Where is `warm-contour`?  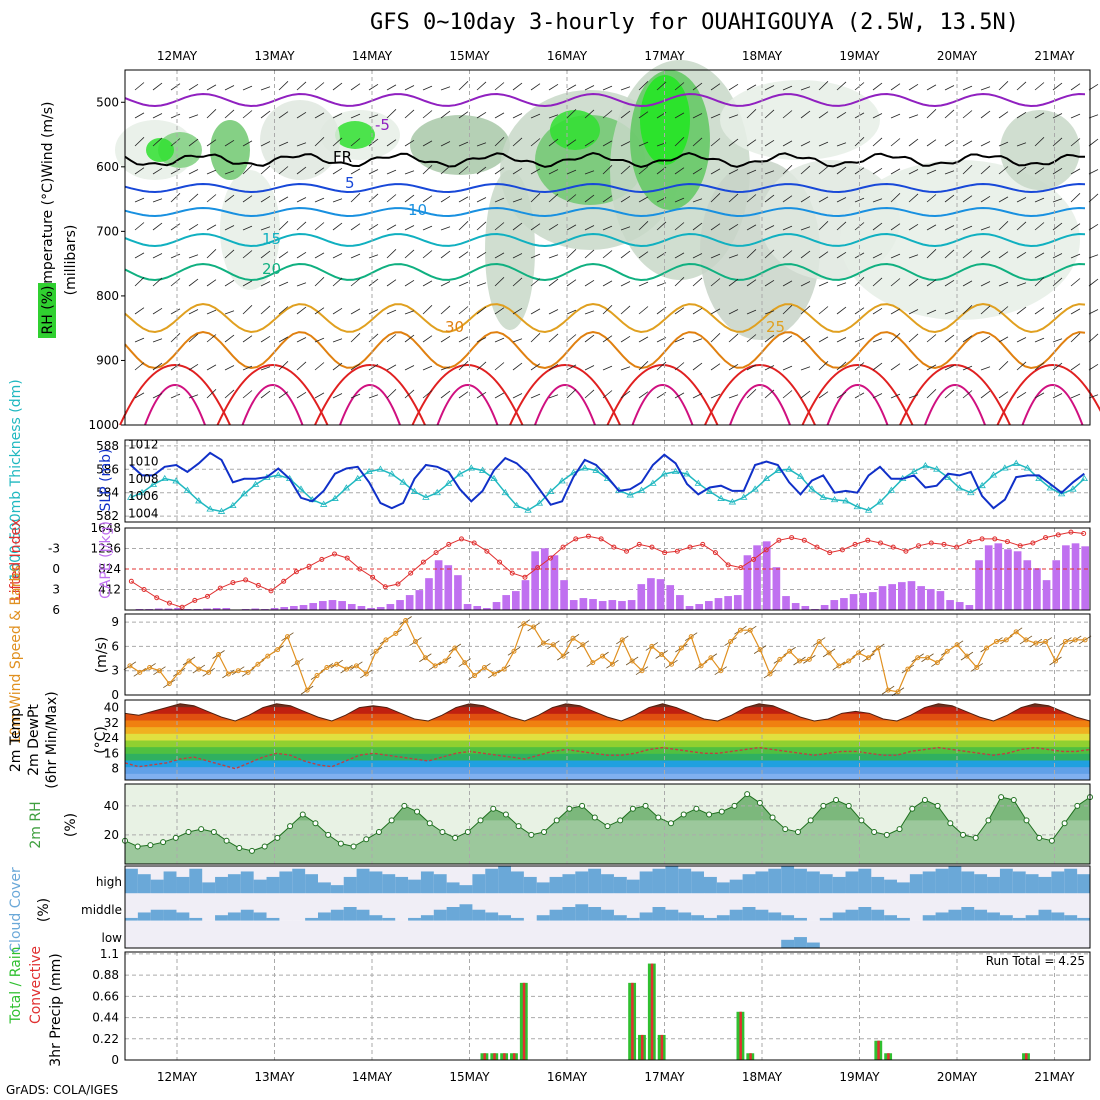
warm-contour is located at coordinates (272, 395).